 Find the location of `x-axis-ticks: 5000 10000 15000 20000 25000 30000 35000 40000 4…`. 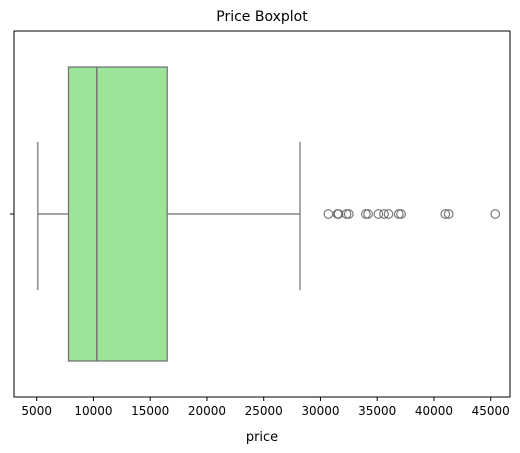

x-axis-ticks: 5000 10000 15000 20000 25000 30000 35000 40000 4… is located at coordinates (265, 407).